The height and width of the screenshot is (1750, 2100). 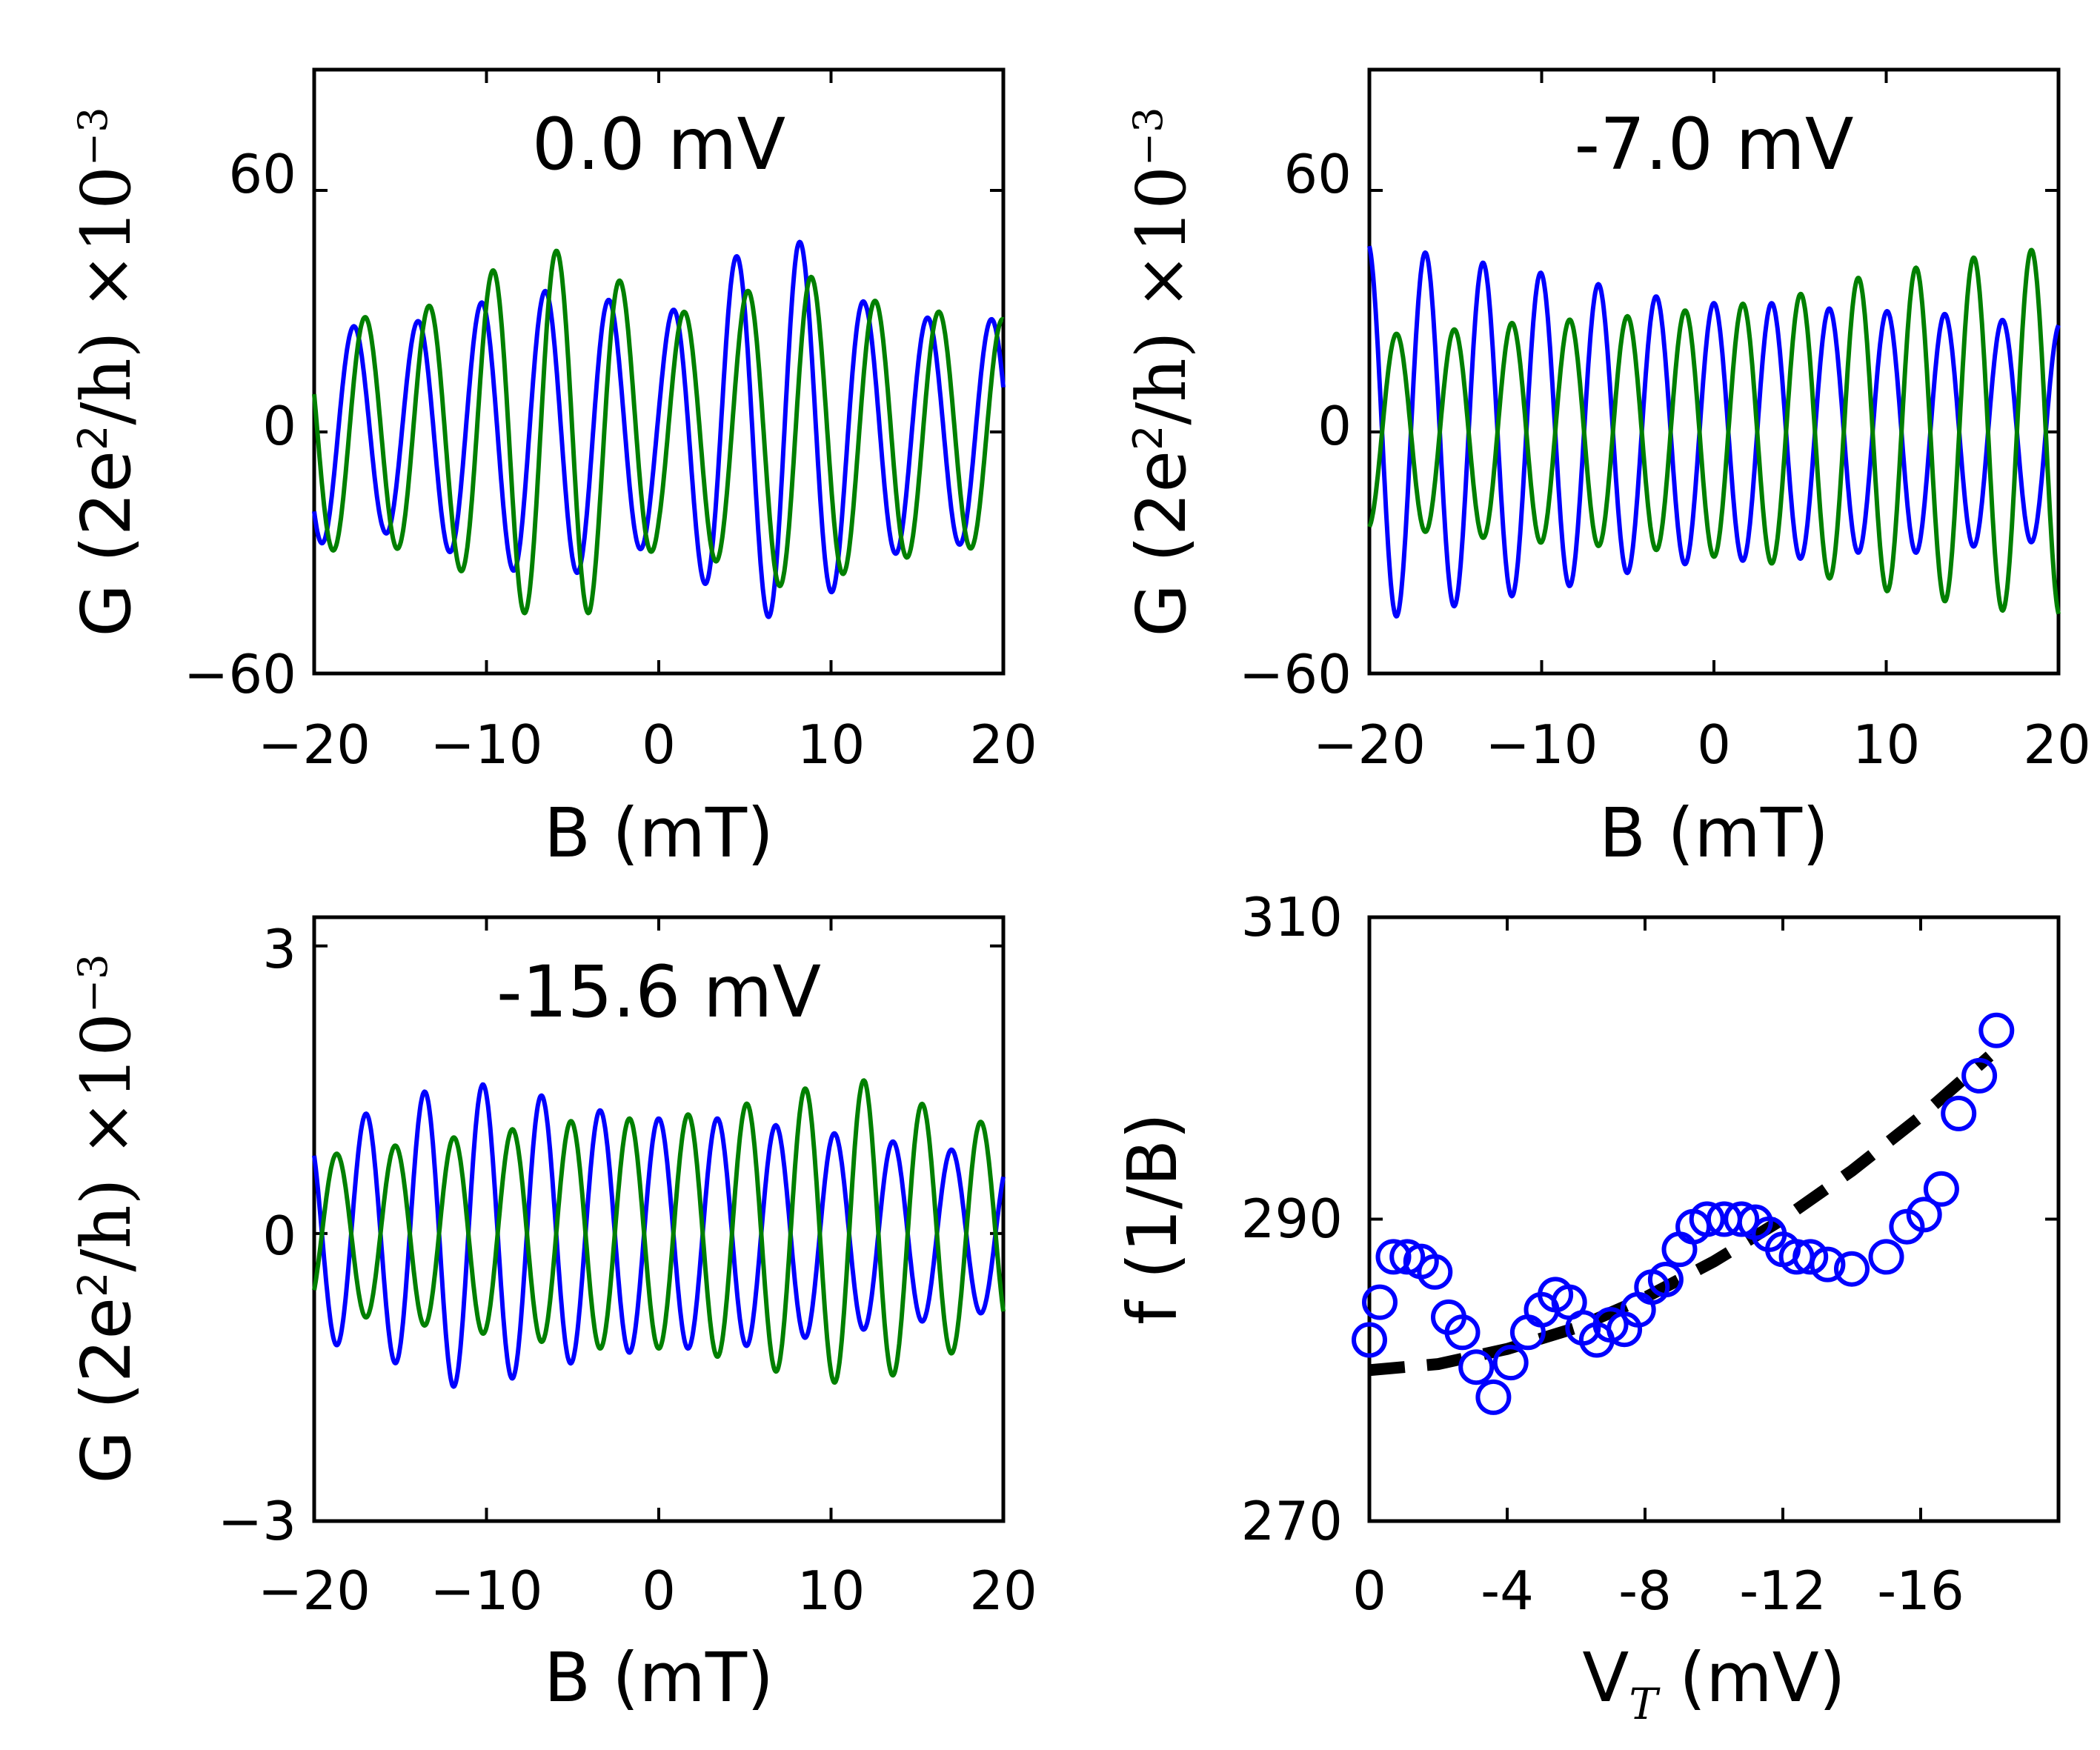 What do you see at coordinates (1292, 1521) in the screenshot?
I see `ytick-label: 270` at bounding box center [1292, 1521].